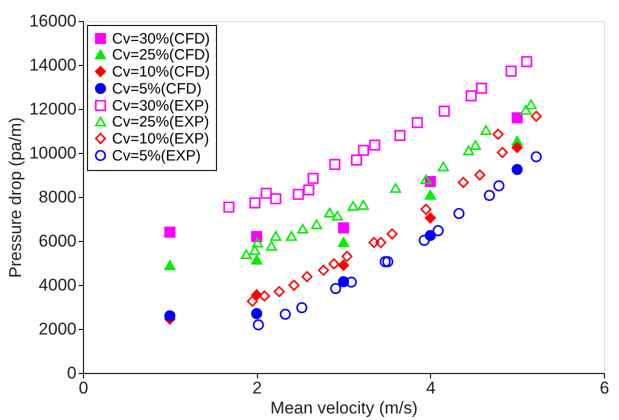 The width and height of the screenshot is (619, 420). Describe the element at coordinates (57, 241) in the screenshot. I see `y-tick-label: 6000` at that location.